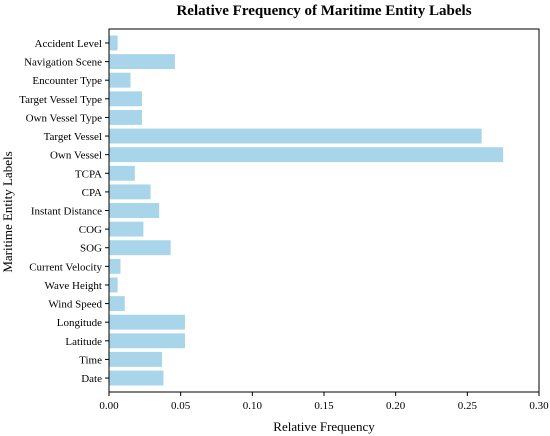 The width and height of the screenshot is (550, 436). I want to click on x-tick-label: 0.20, so click(396, 406).